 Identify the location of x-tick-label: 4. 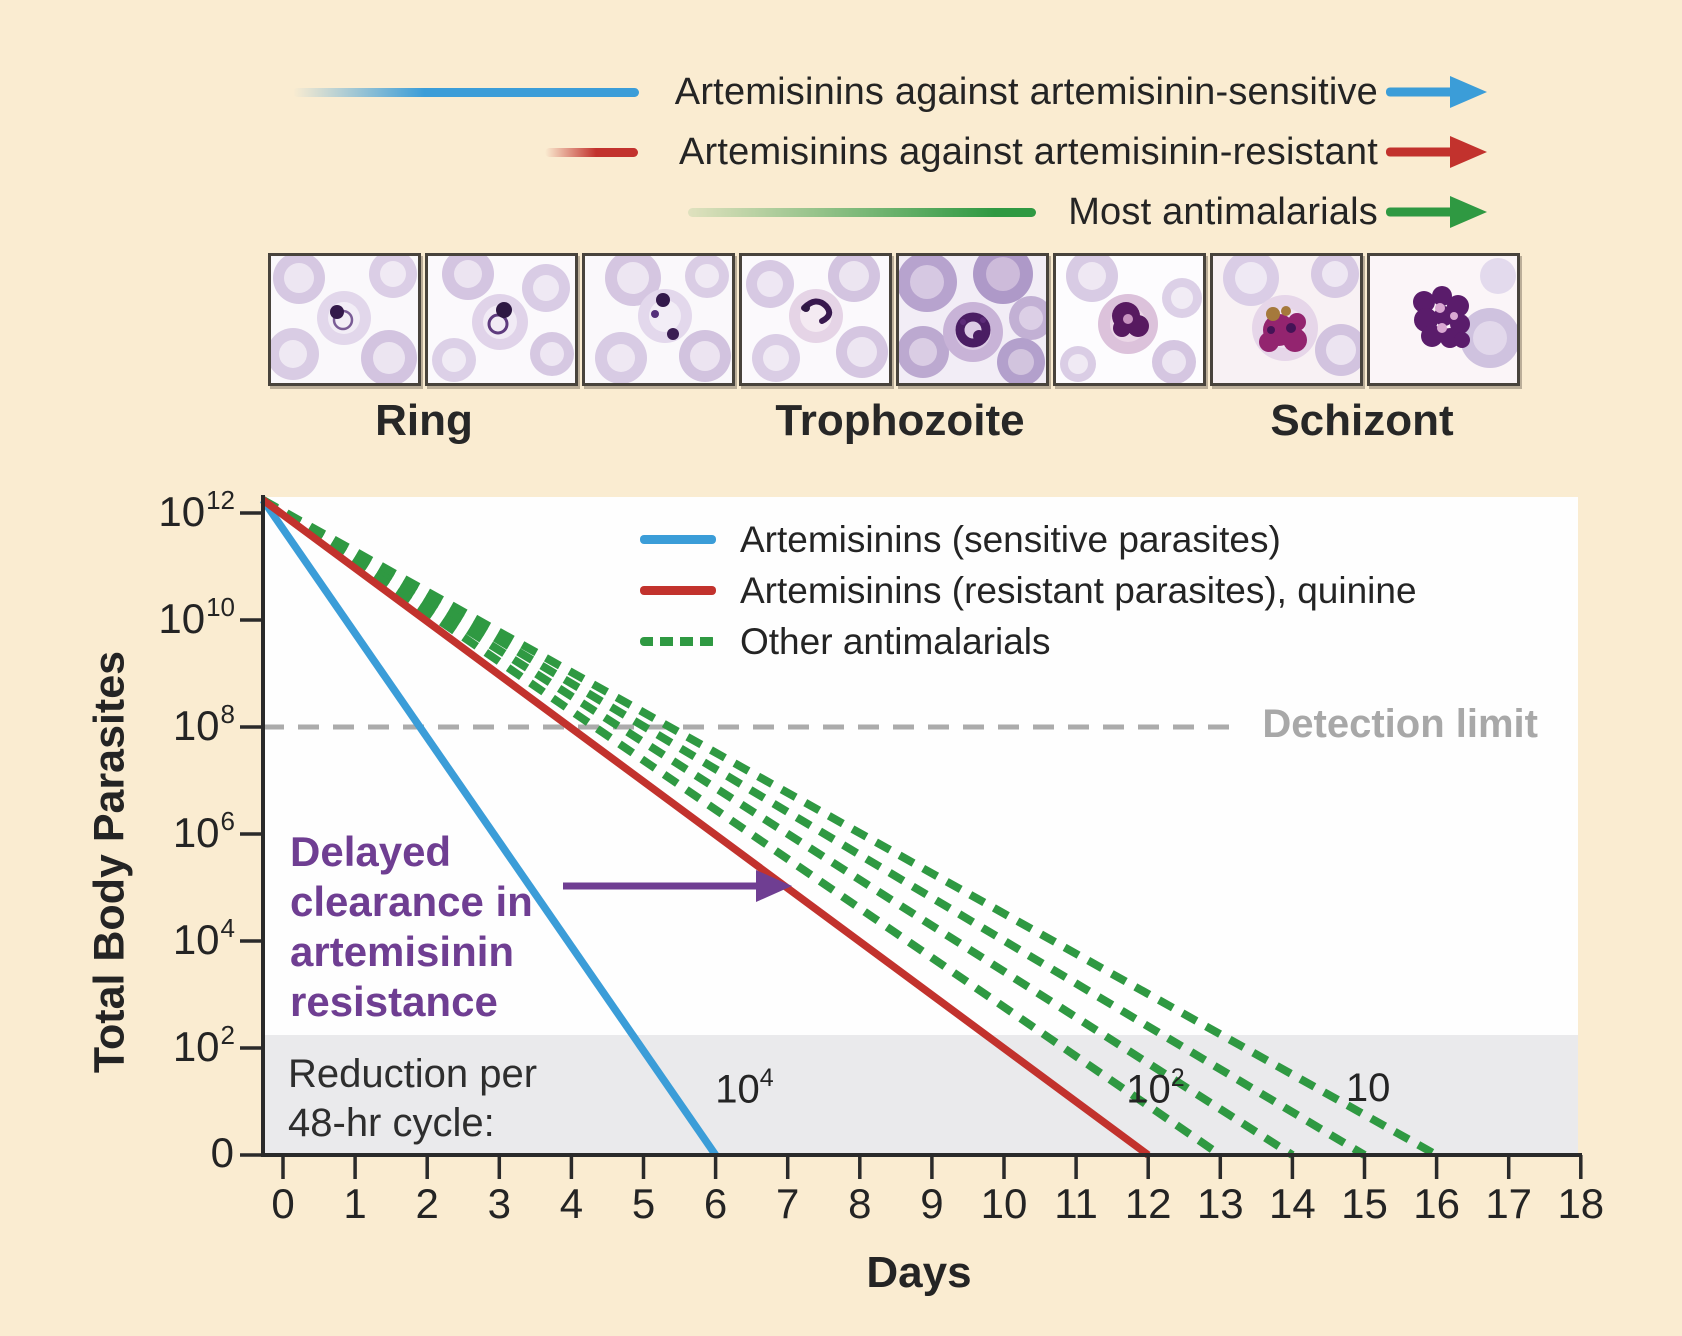
(571, 1203).